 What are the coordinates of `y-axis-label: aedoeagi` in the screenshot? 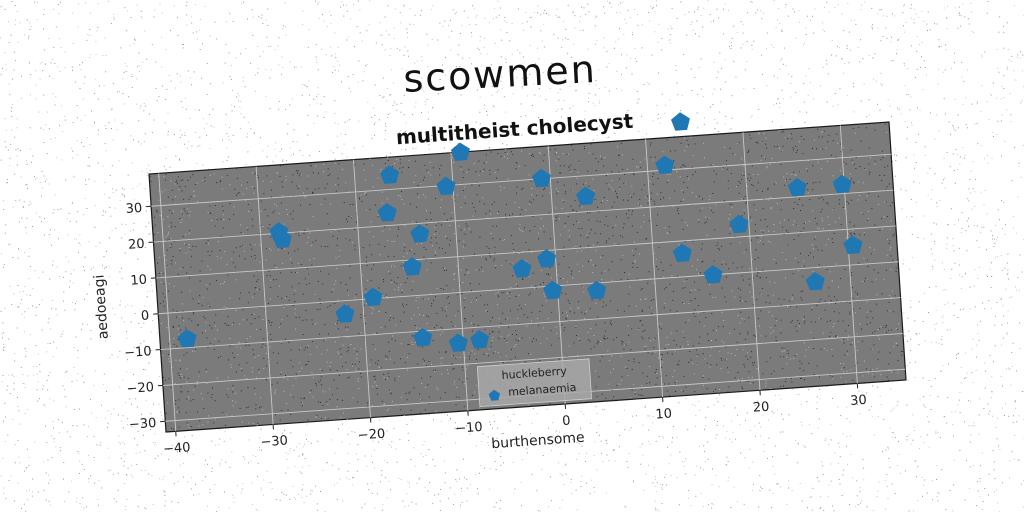 It's located at (101, 307).